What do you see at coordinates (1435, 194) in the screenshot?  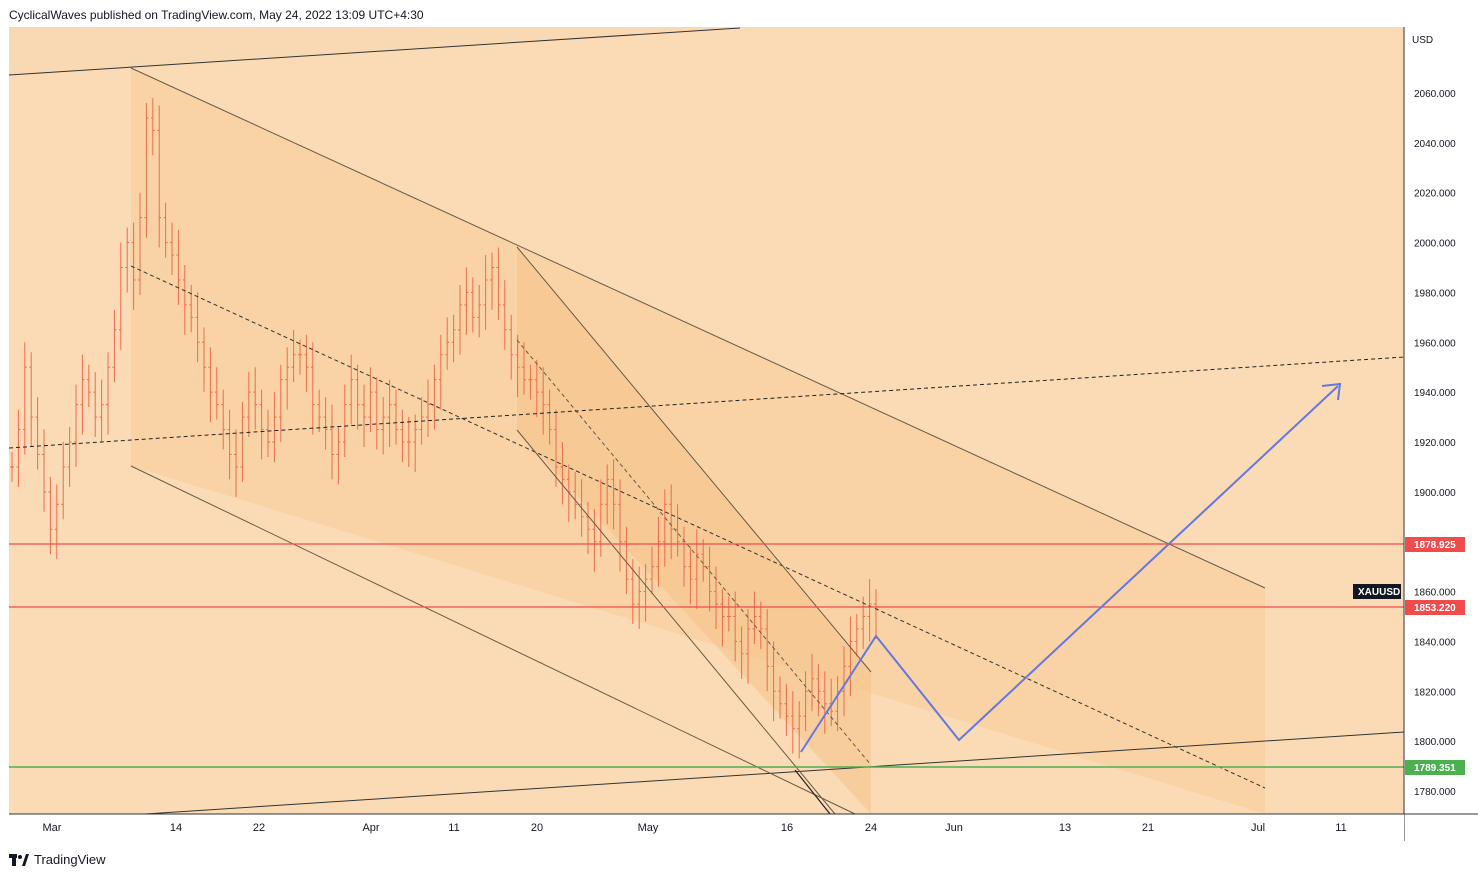 I see `price-tick-label: 2020.000` at bounding box center [1435, 194].